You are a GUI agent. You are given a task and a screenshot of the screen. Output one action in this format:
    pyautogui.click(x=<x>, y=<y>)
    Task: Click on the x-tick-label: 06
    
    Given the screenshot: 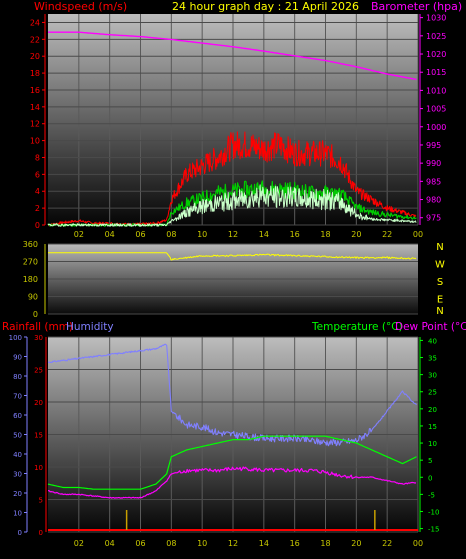 What is the action you would take?
    pyautogui.click(x=140, y=234)
    